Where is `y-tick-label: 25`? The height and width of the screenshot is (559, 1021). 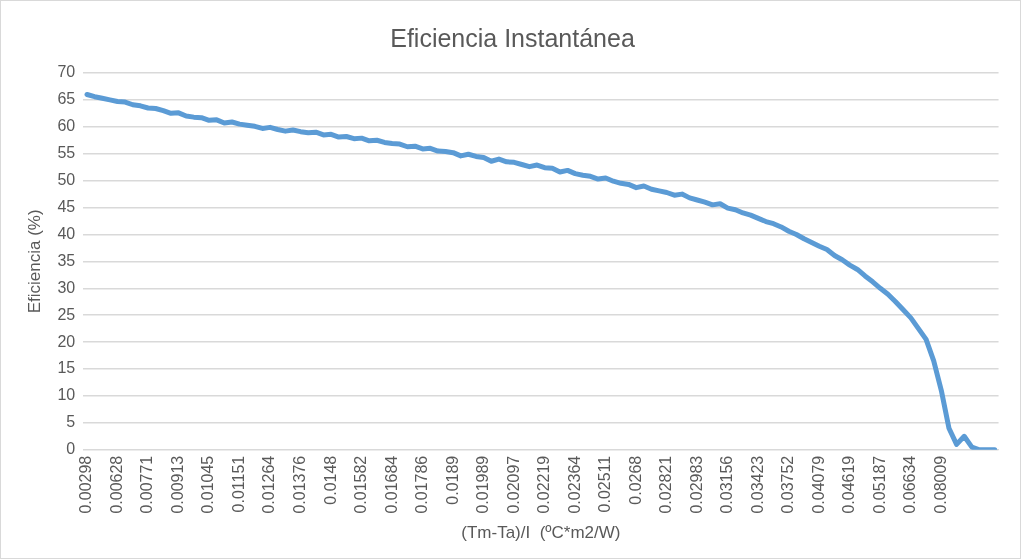
y-tick-label: 25 is located at coordinates (66, 314).